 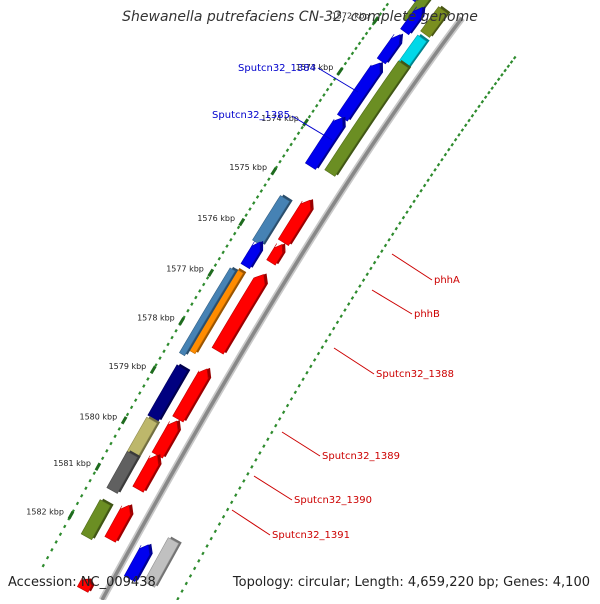 What do you see at coordinates (128, 366) in the screenshot?
I see `kbp-tick-label: 1579 kbp` at bounding box center [128, 366].